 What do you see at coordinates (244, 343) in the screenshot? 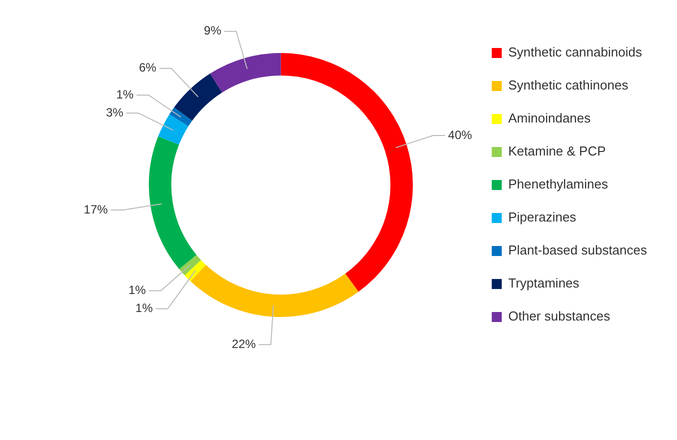
I see `data-label: 22%` at bounding box center [244, 343].